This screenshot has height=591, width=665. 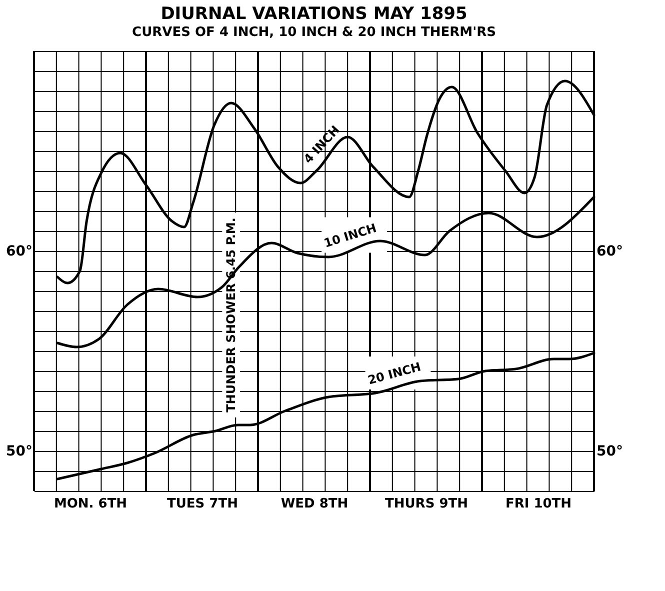 I want to click on chart-subtitle: CURVES OF 4 INCH, 10 INCH & 20 INCH THERM'RS, so click(x=314, y=32).